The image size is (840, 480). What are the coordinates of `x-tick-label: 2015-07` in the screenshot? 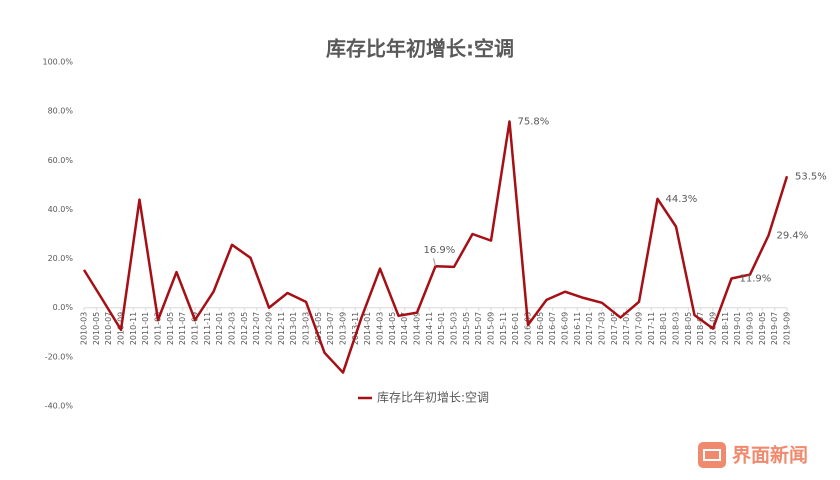 It's located at (478, 328).